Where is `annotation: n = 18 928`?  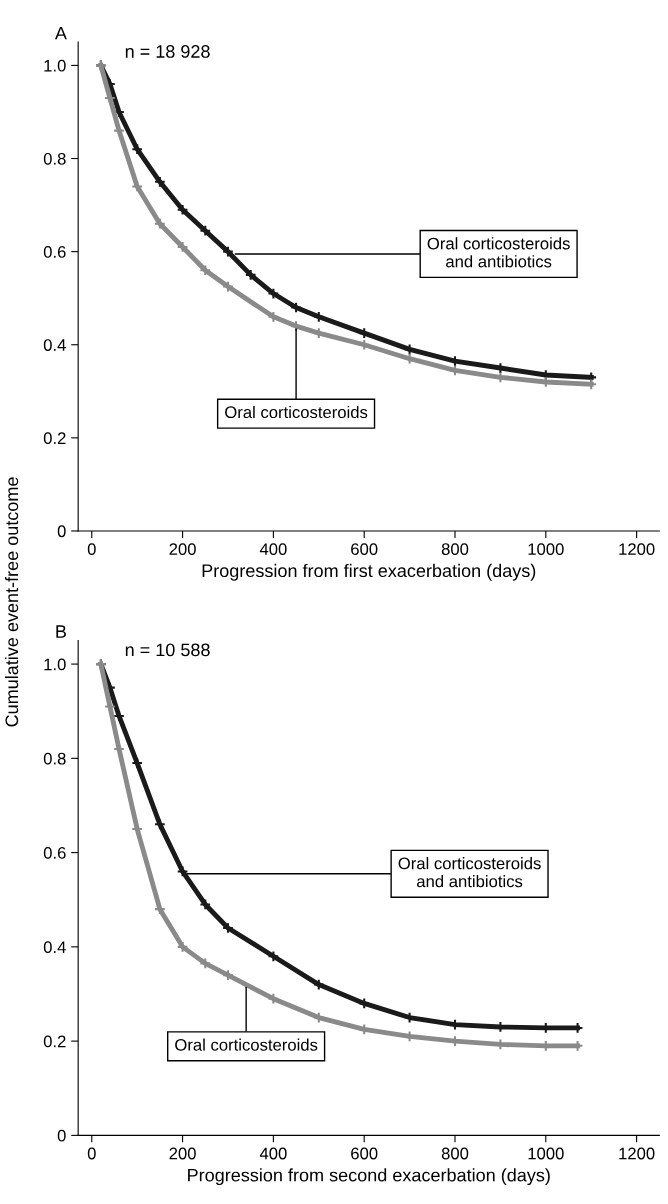 annotation: n = 18 928 is located at coordinates (167, 51).